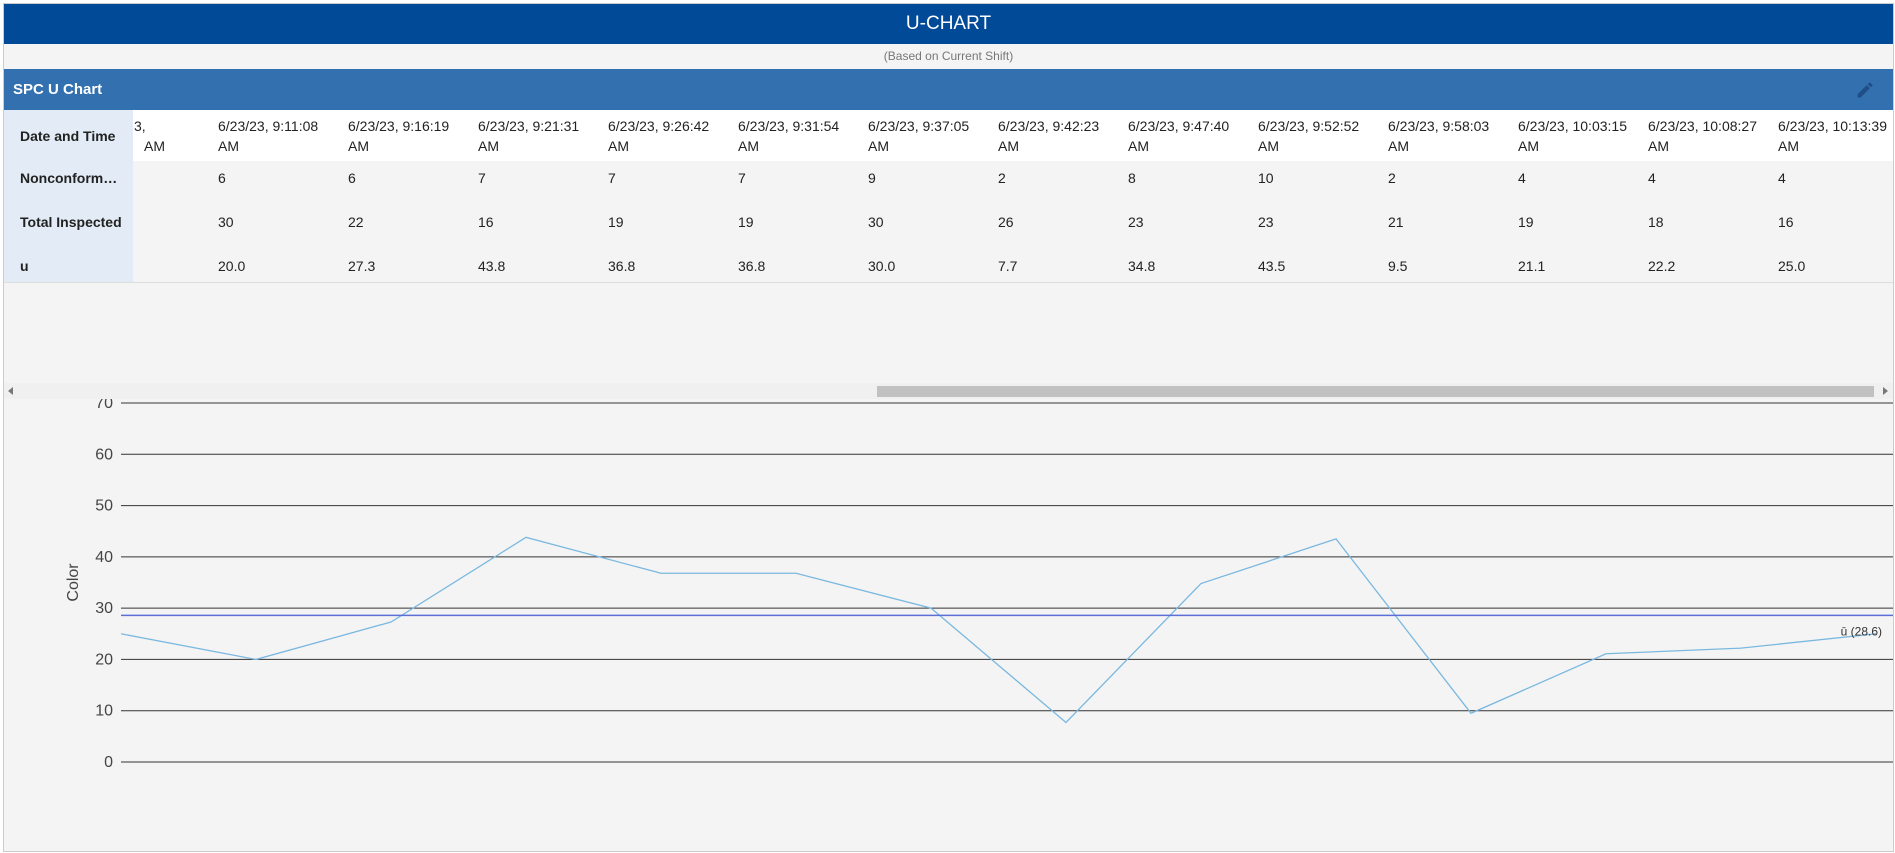 The image size is (1895, 853). What do you see at coordinates (58, 89) in the screenshot?
I see `panel-title: SPC U Chart` at bounding box center [58, 89].